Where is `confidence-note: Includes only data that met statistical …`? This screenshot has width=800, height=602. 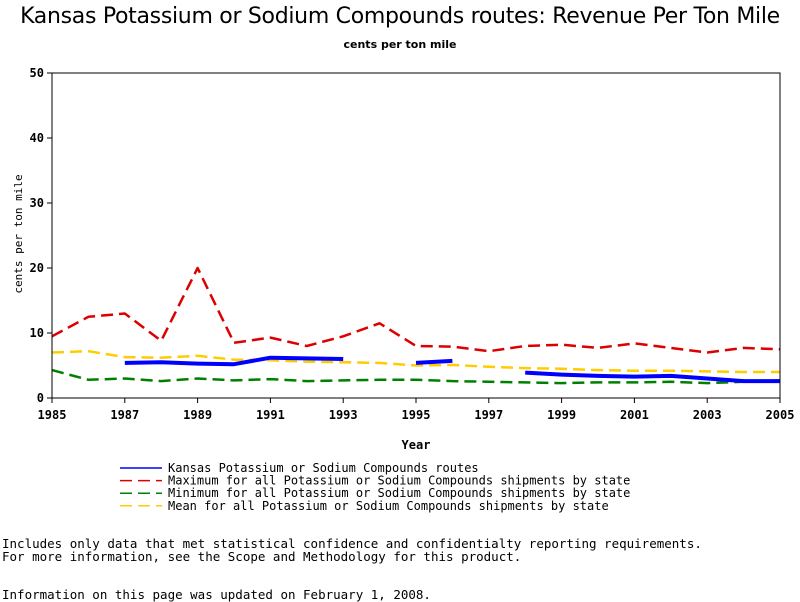
confidence-note: Includes only data that met statistical … is located at coordinates (352, 543).